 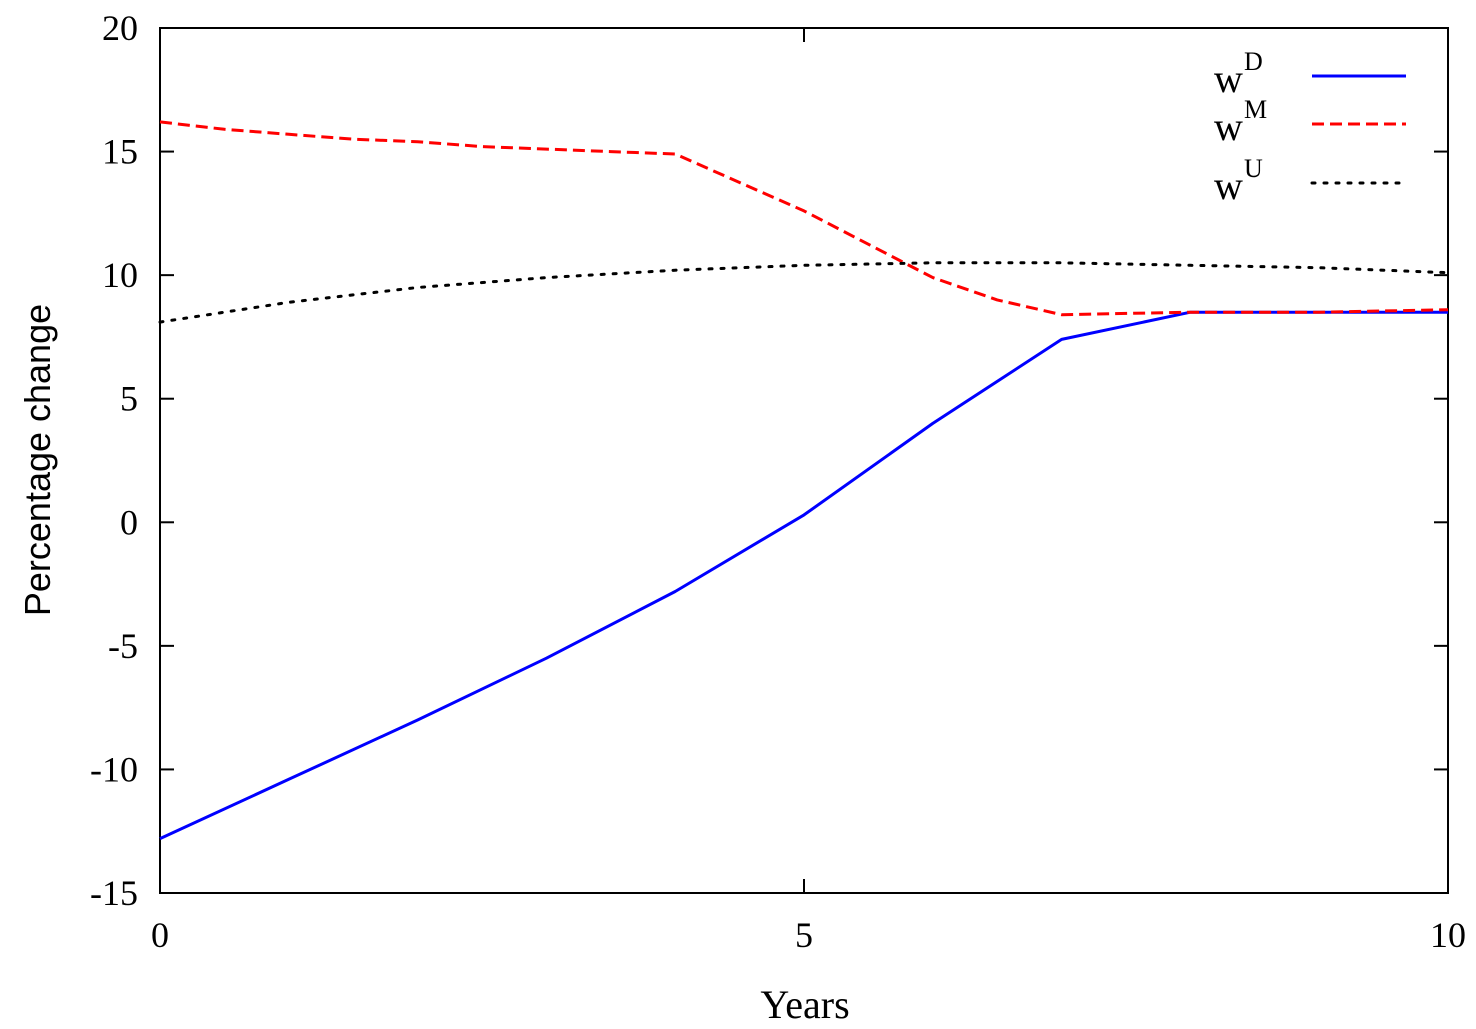 I want to click on legend: w Dw Mw U, so click(x=1311, y=127).